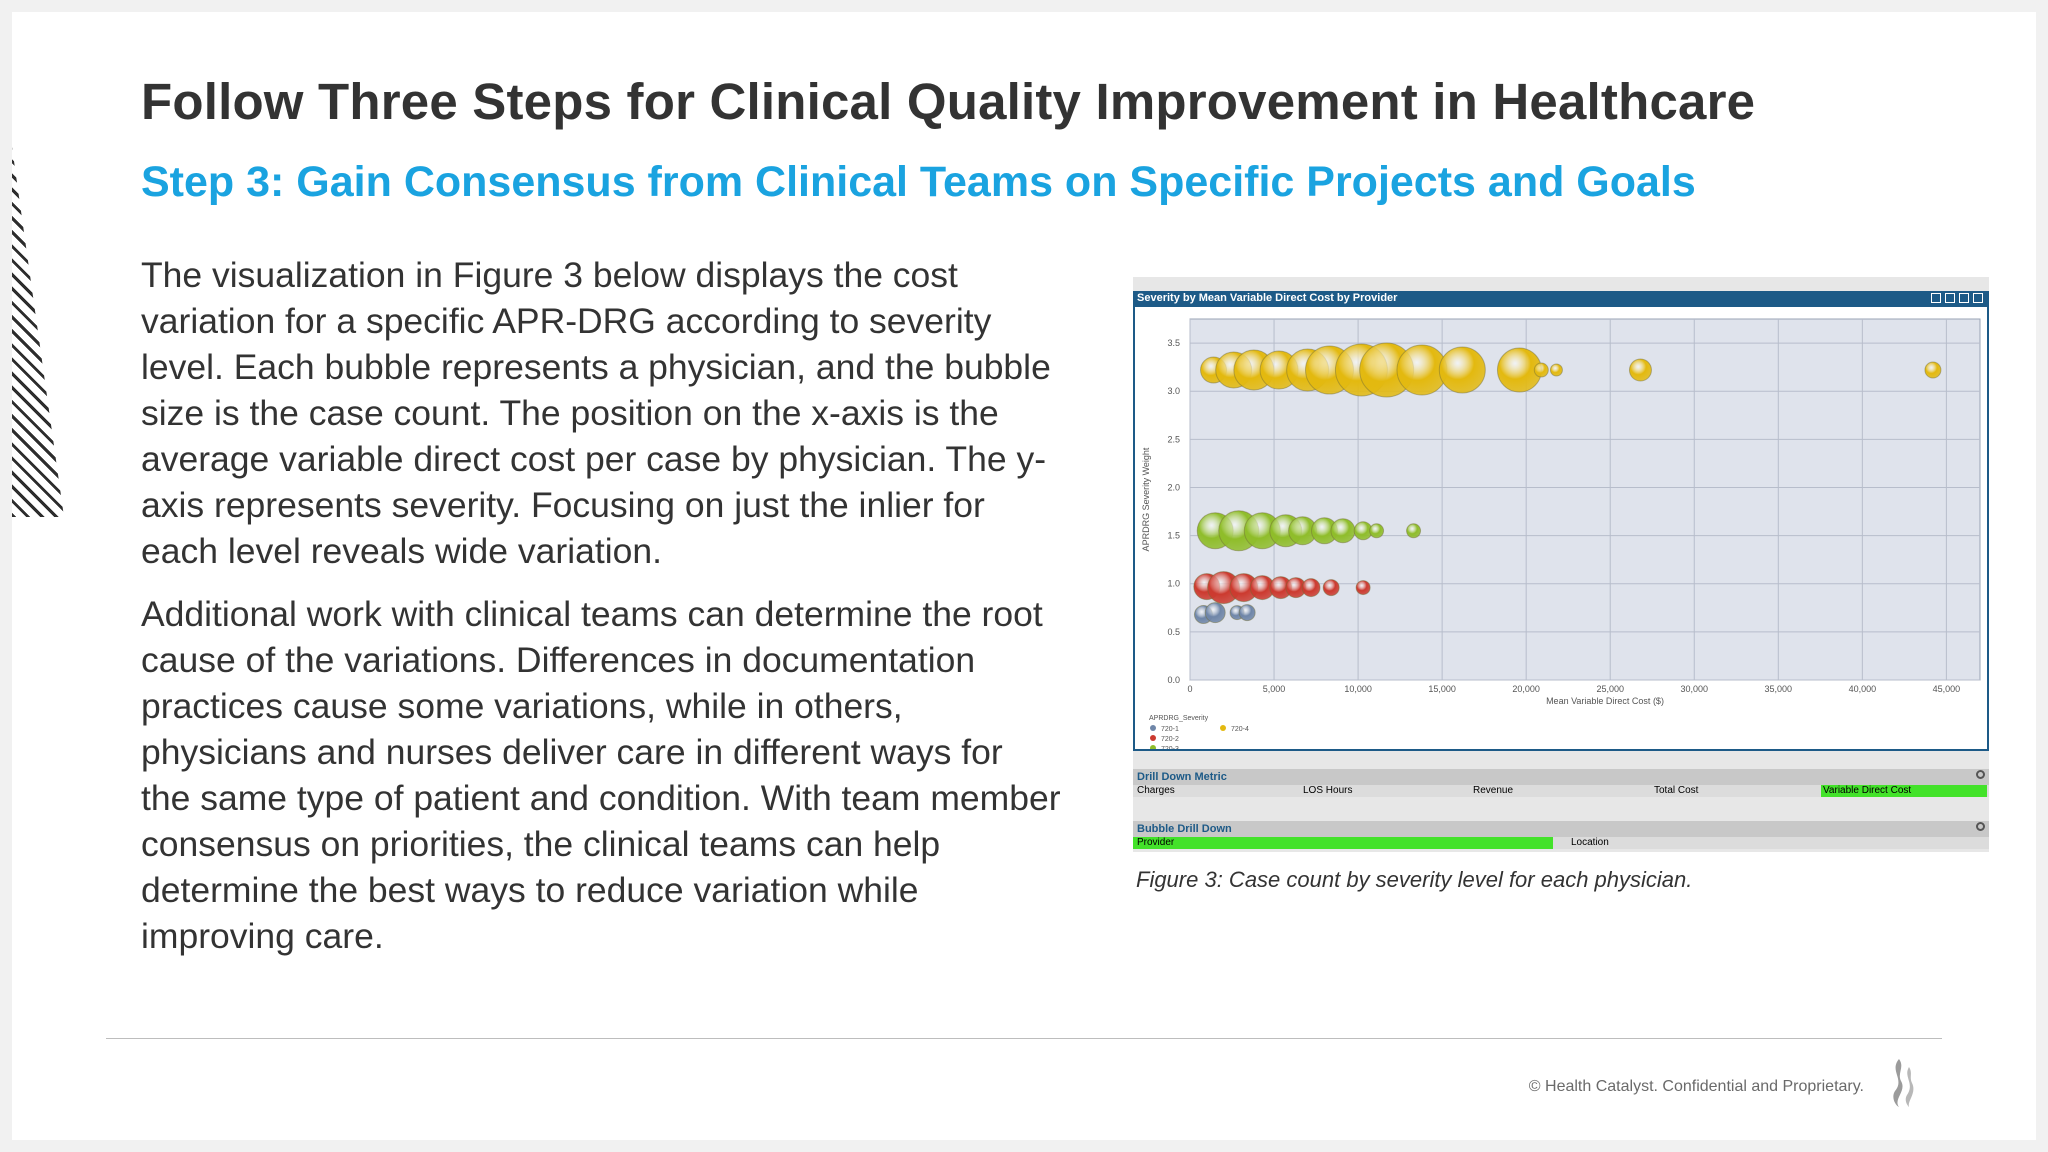 This screenshot has height=1152, width=2048. Describe the element at coordinates (1950, 298) in the screenshot. I see `pin-icon` at that location.